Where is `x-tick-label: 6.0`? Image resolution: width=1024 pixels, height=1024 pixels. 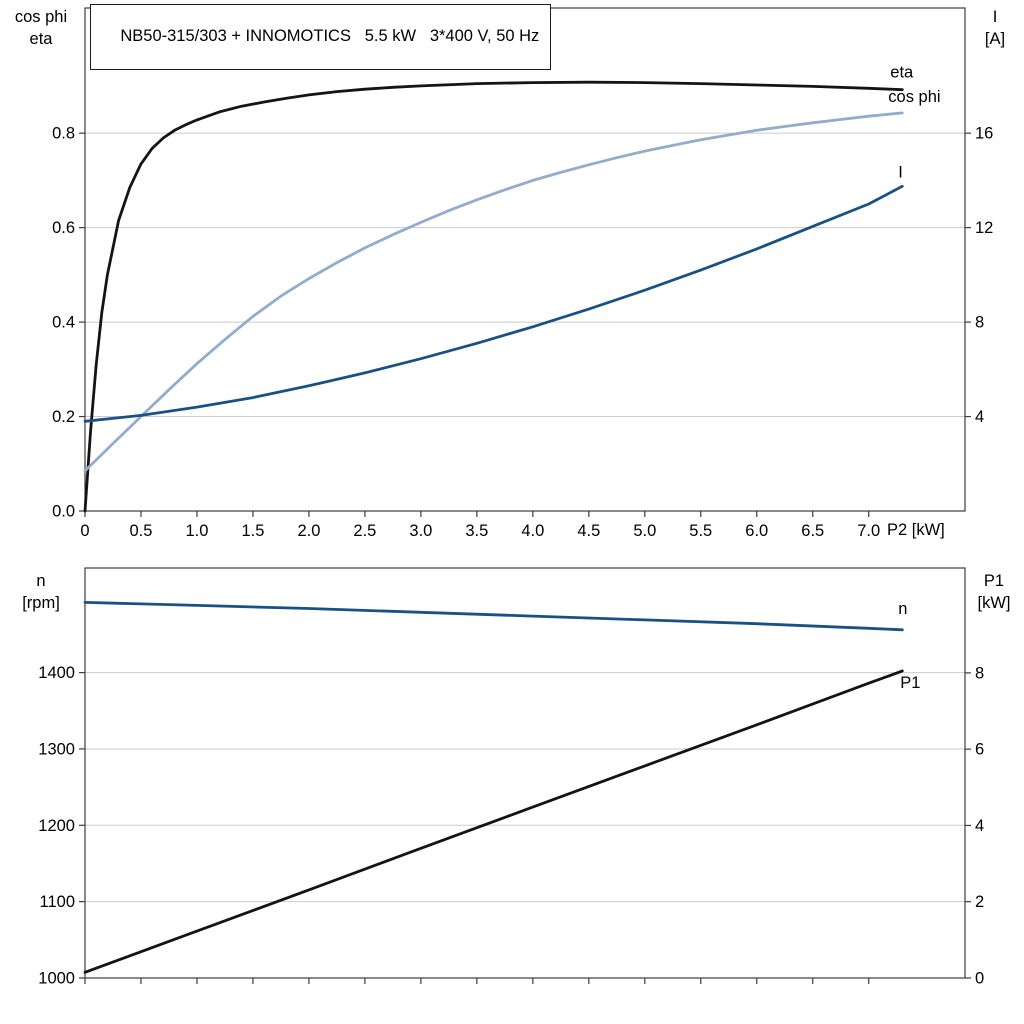 x-tick-label: 6.0 is located at coordinates (756, 531).